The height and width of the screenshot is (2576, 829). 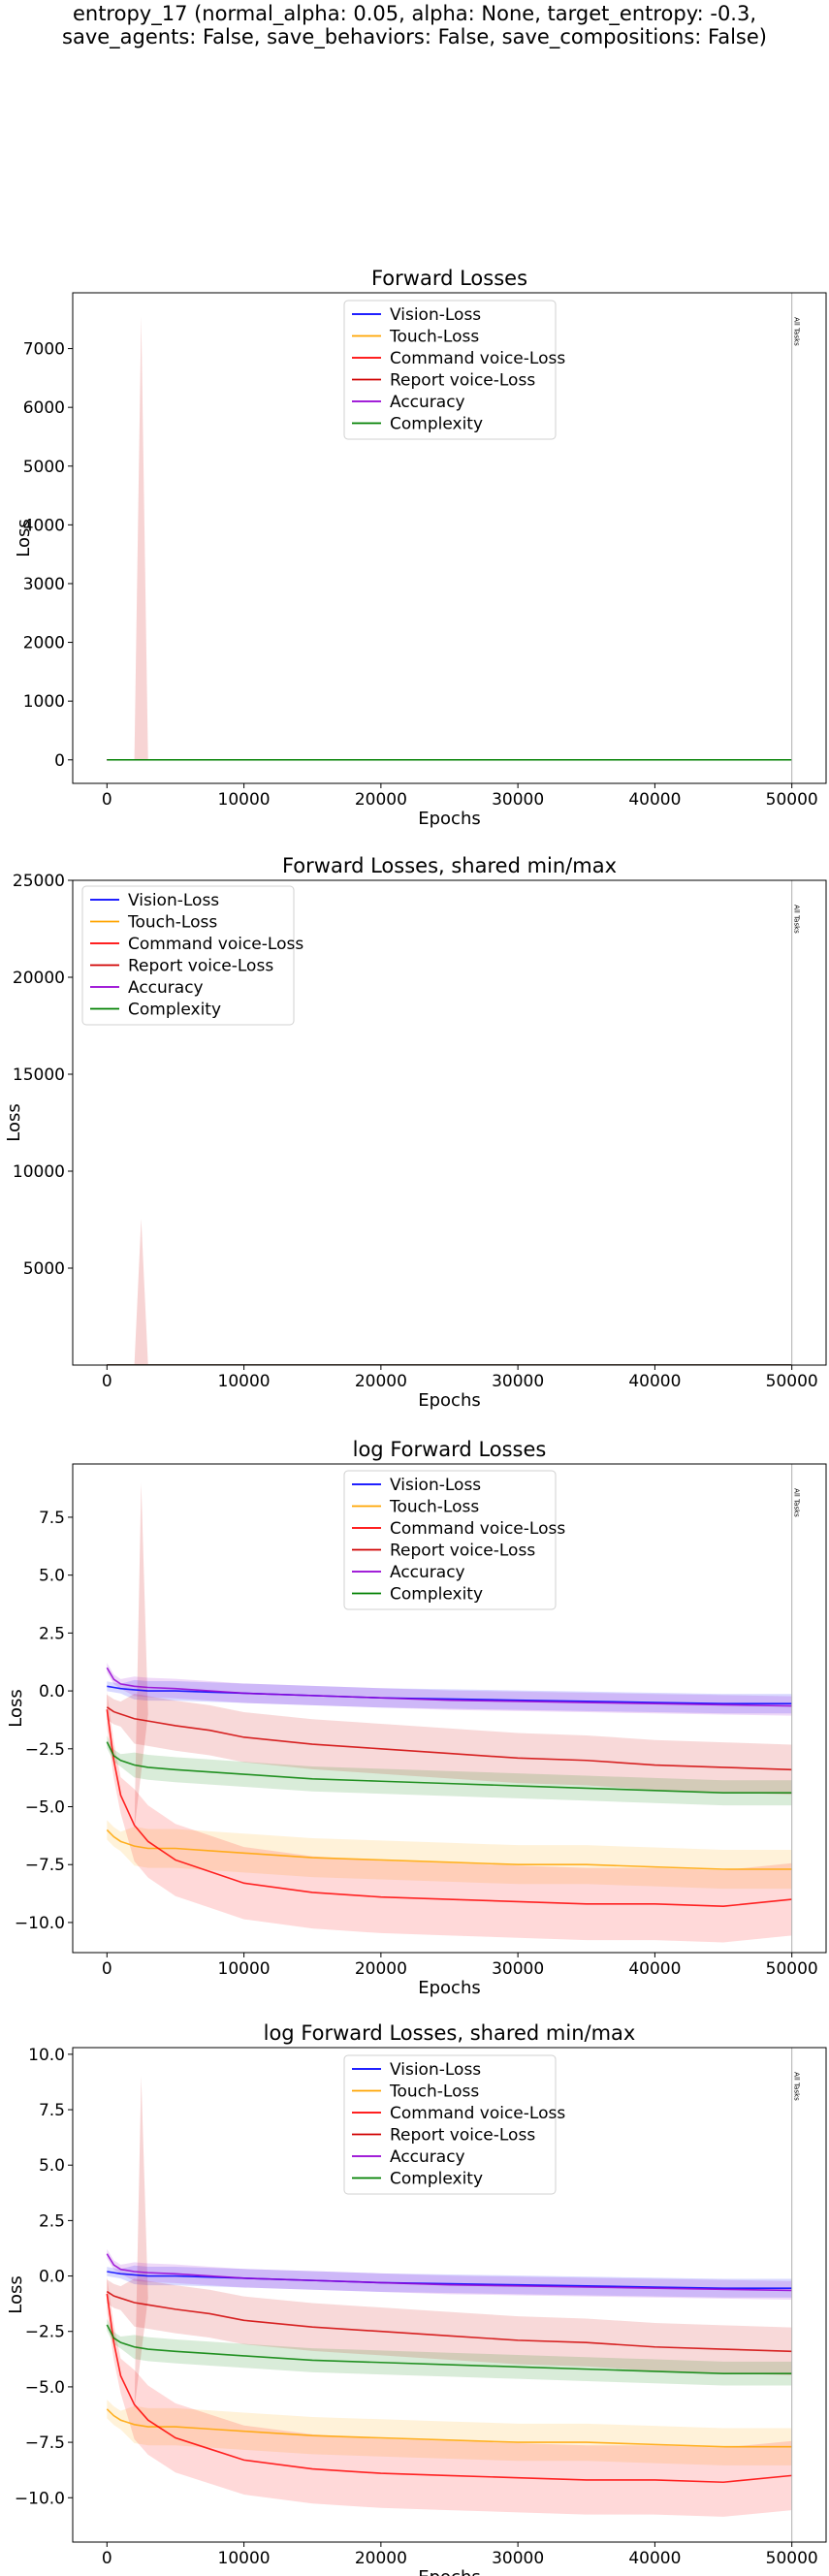 I want to click on band-touch-loss, so click(x=449, y=1855).